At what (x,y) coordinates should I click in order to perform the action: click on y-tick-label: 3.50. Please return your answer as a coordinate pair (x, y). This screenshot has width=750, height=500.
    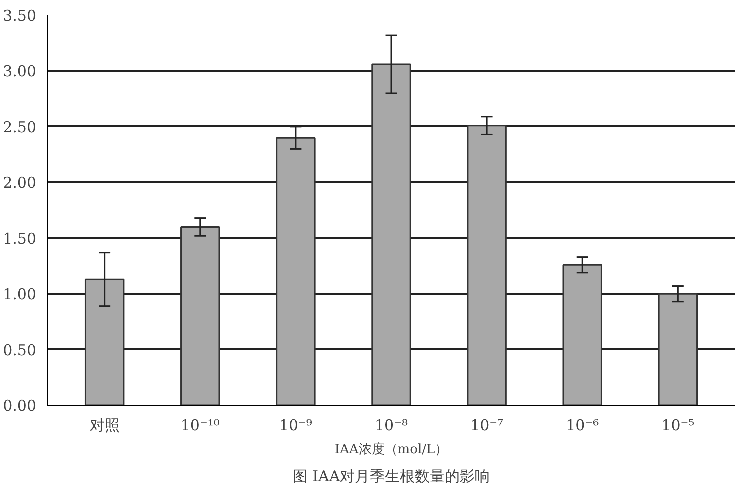
    Looking at the image, I should click on (20, 16).